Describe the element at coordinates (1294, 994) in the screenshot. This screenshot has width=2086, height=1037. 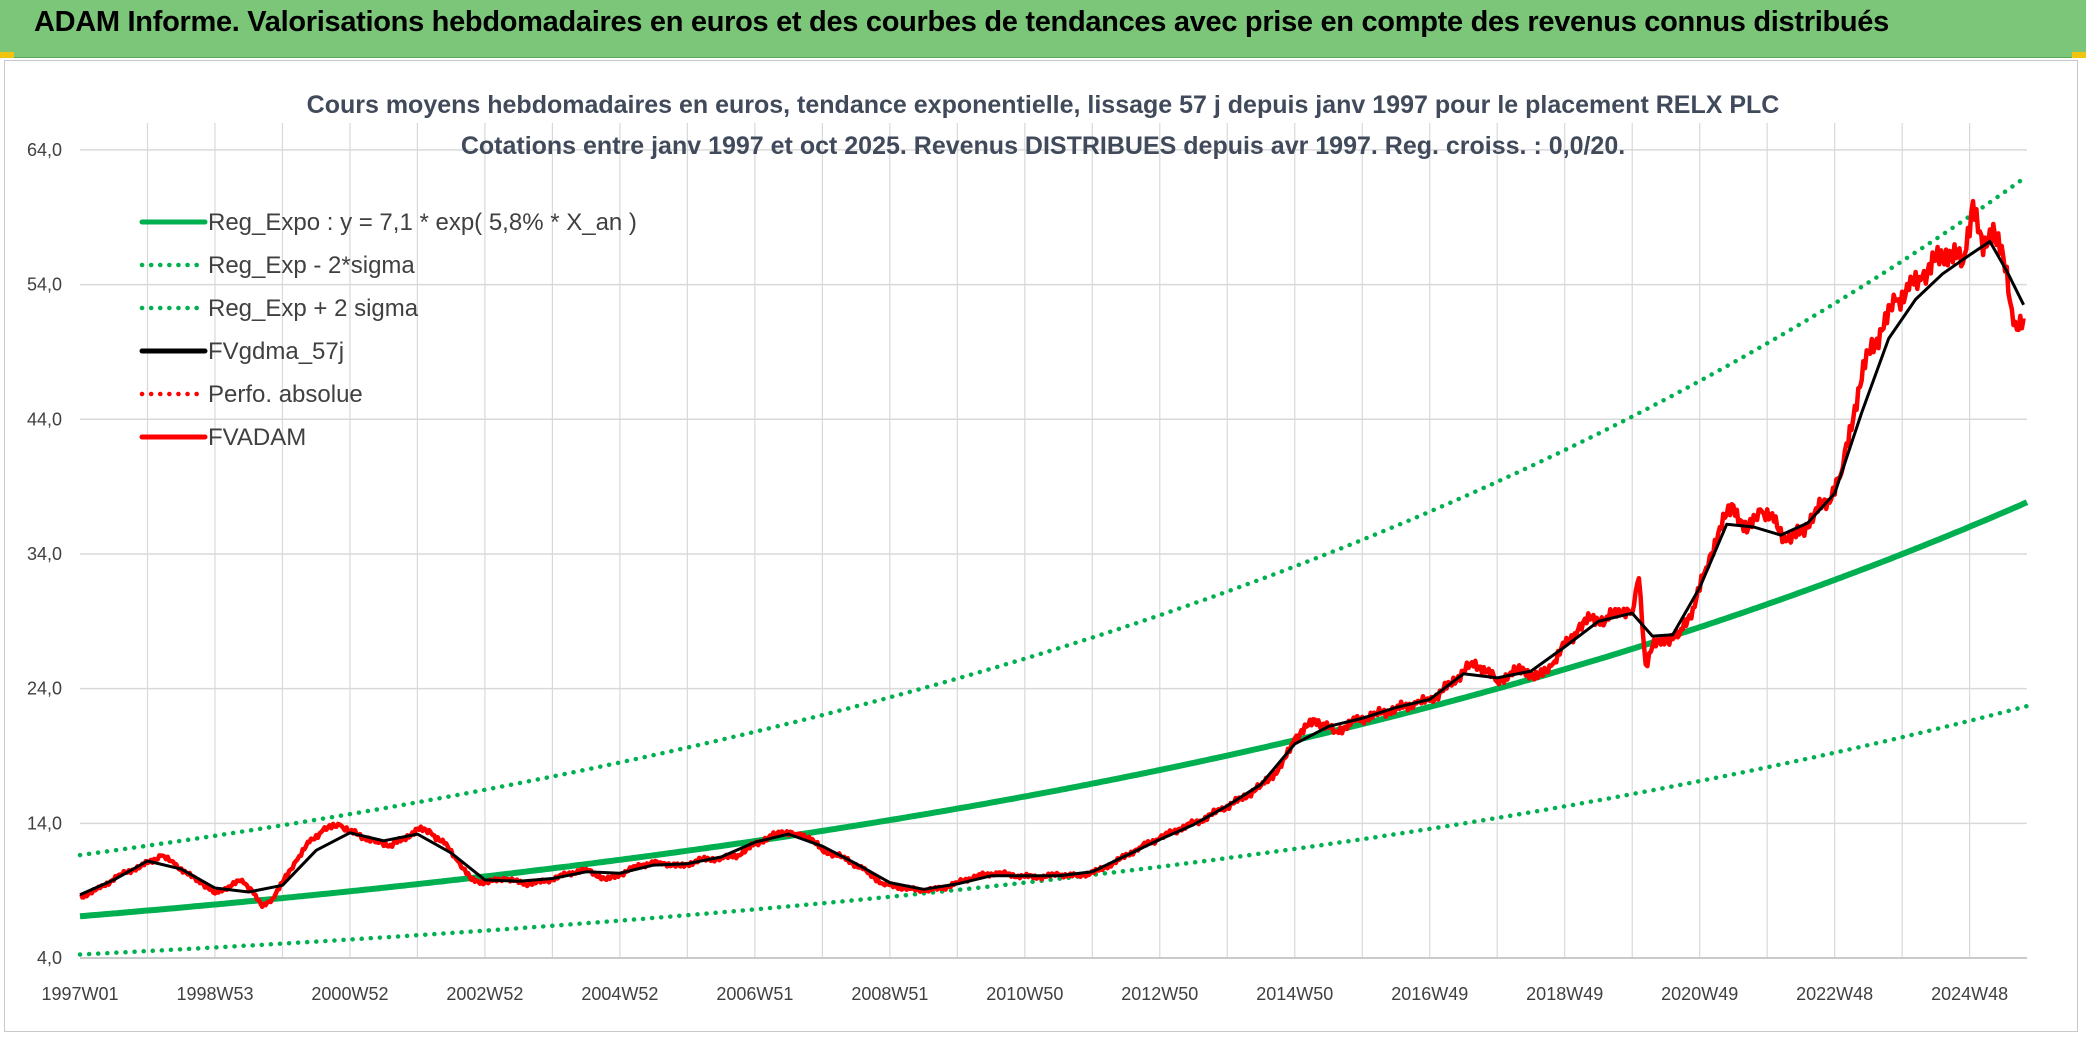
I see `x-tick-label: 2014W50` at that location.